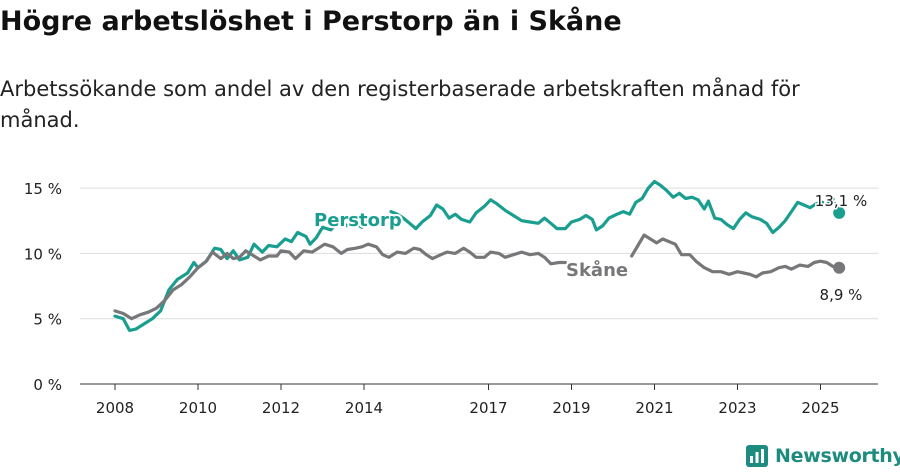 This screenshot has height=474, width=900. What do you see at coordinates (43, 254) in the screenshot?
I see `y-tick-label: 10 %` at bounding box center [43, 254].